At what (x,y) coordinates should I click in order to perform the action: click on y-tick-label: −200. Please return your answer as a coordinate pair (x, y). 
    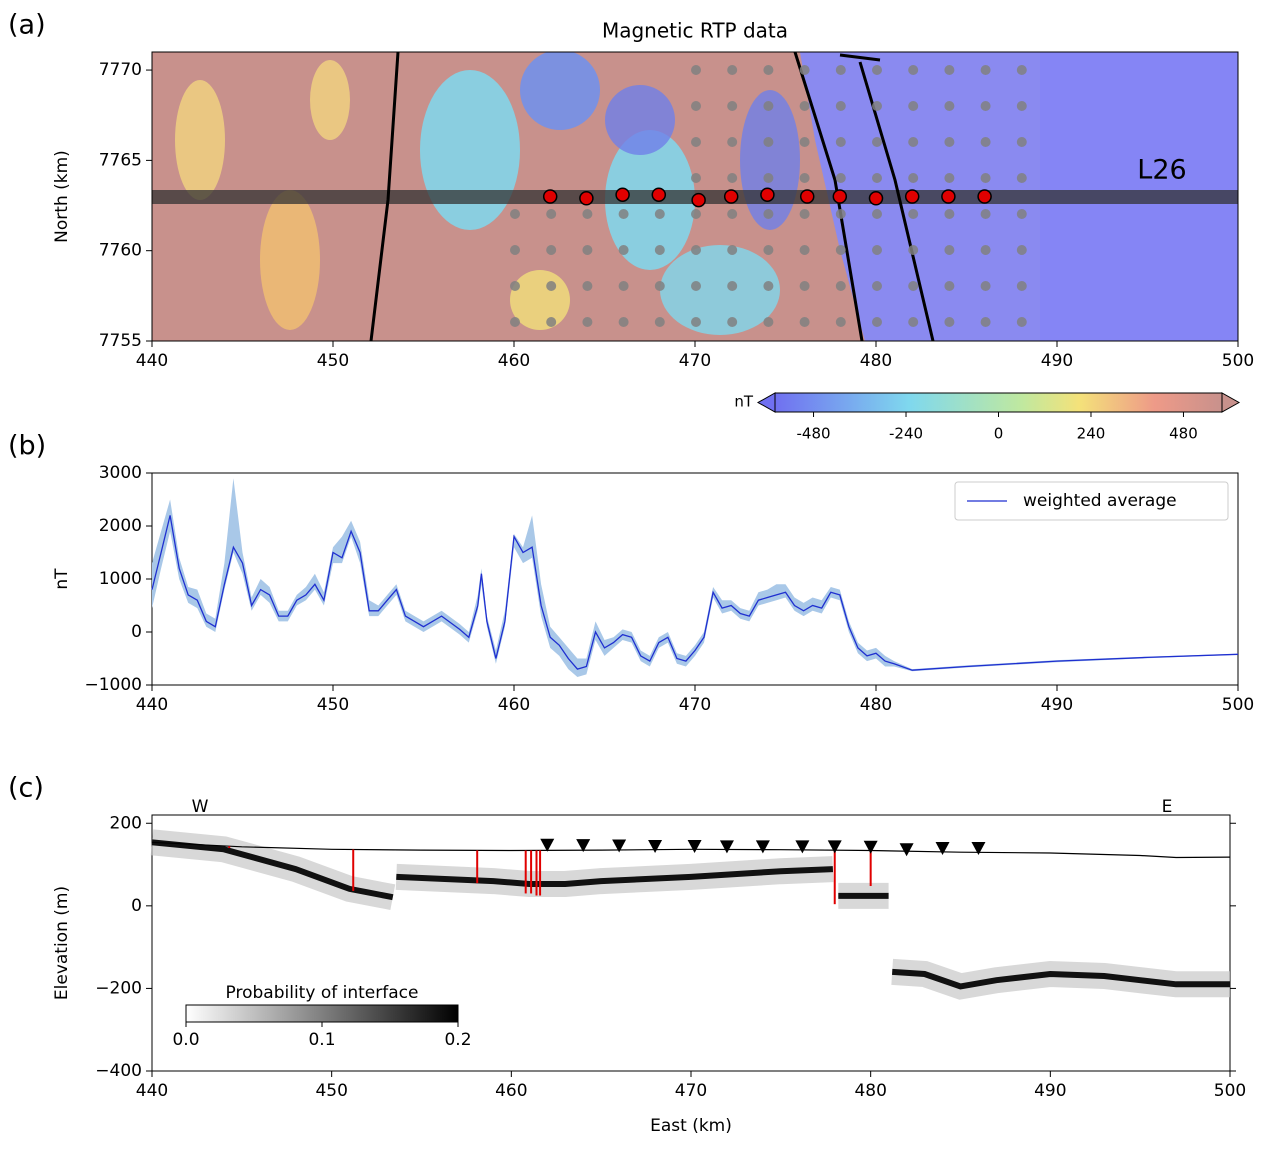
    Looking at the image, I should click on (118, 988).